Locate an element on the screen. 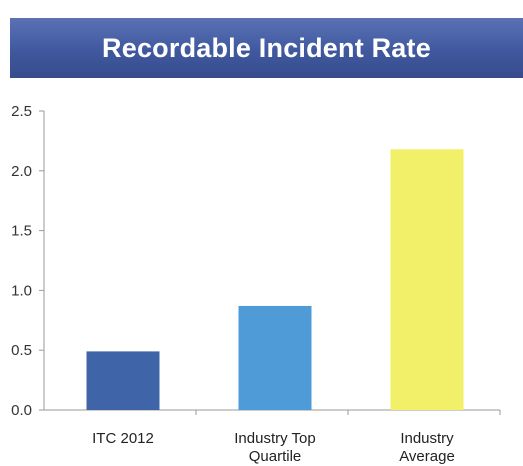  y-tick-label: 0.5 is located at coordinates (21, 350).